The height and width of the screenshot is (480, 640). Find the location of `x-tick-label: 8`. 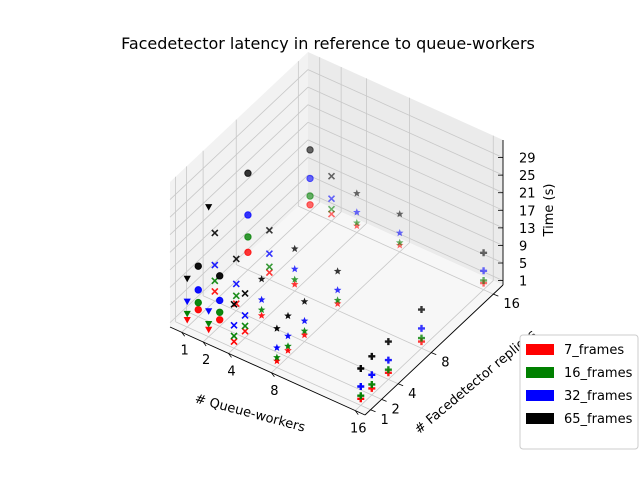

x-tick-label: 8 is located at coordinates (274, 391).